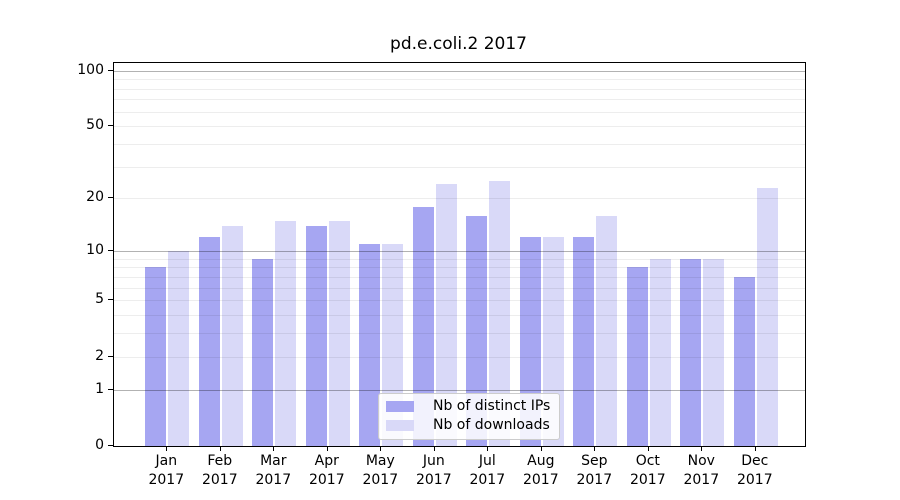 The height and width of the screenshot is (500, 900). Describe the element at coordinates (701, 461) in the screenshot. I see `x-tick-month: Nov` at that location.